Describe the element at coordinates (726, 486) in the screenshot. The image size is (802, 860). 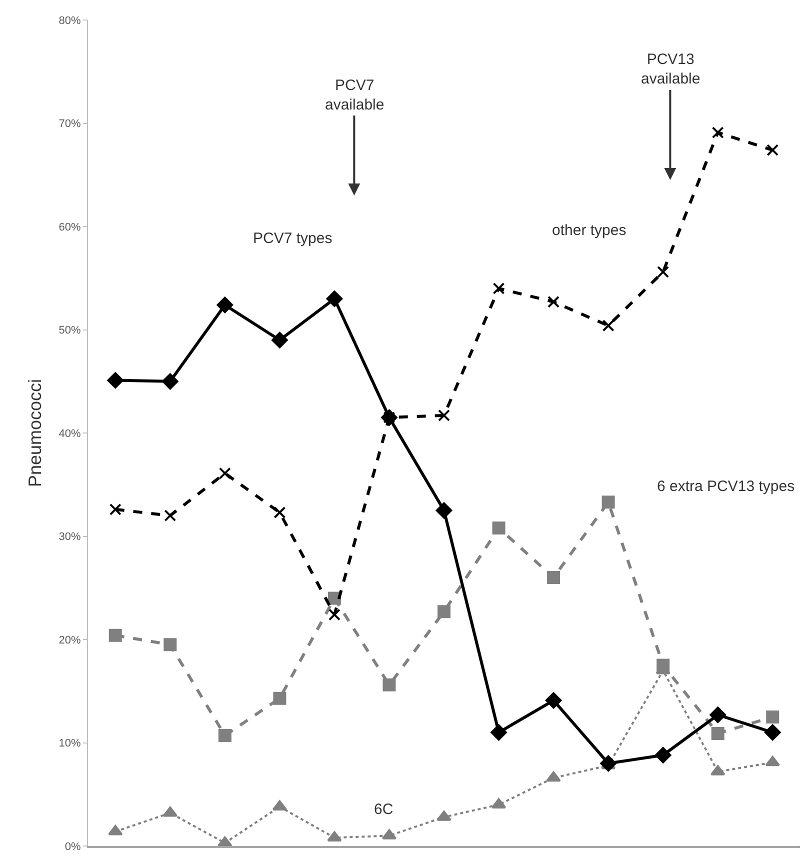
I see `text: 6 extra PCV13 types` at that location.